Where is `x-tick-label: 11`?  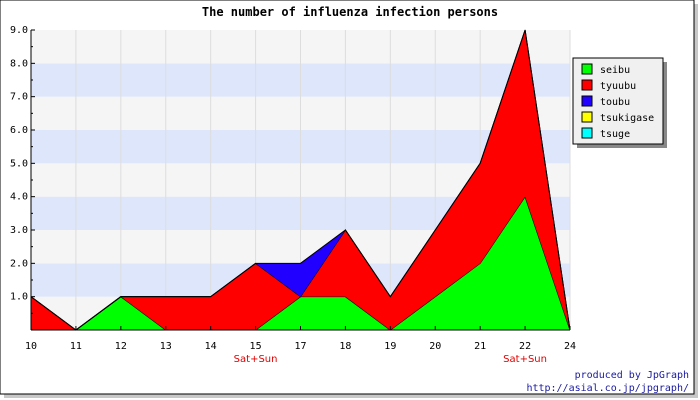
x-tick-label: 11 is located at coordinates (76, 346).